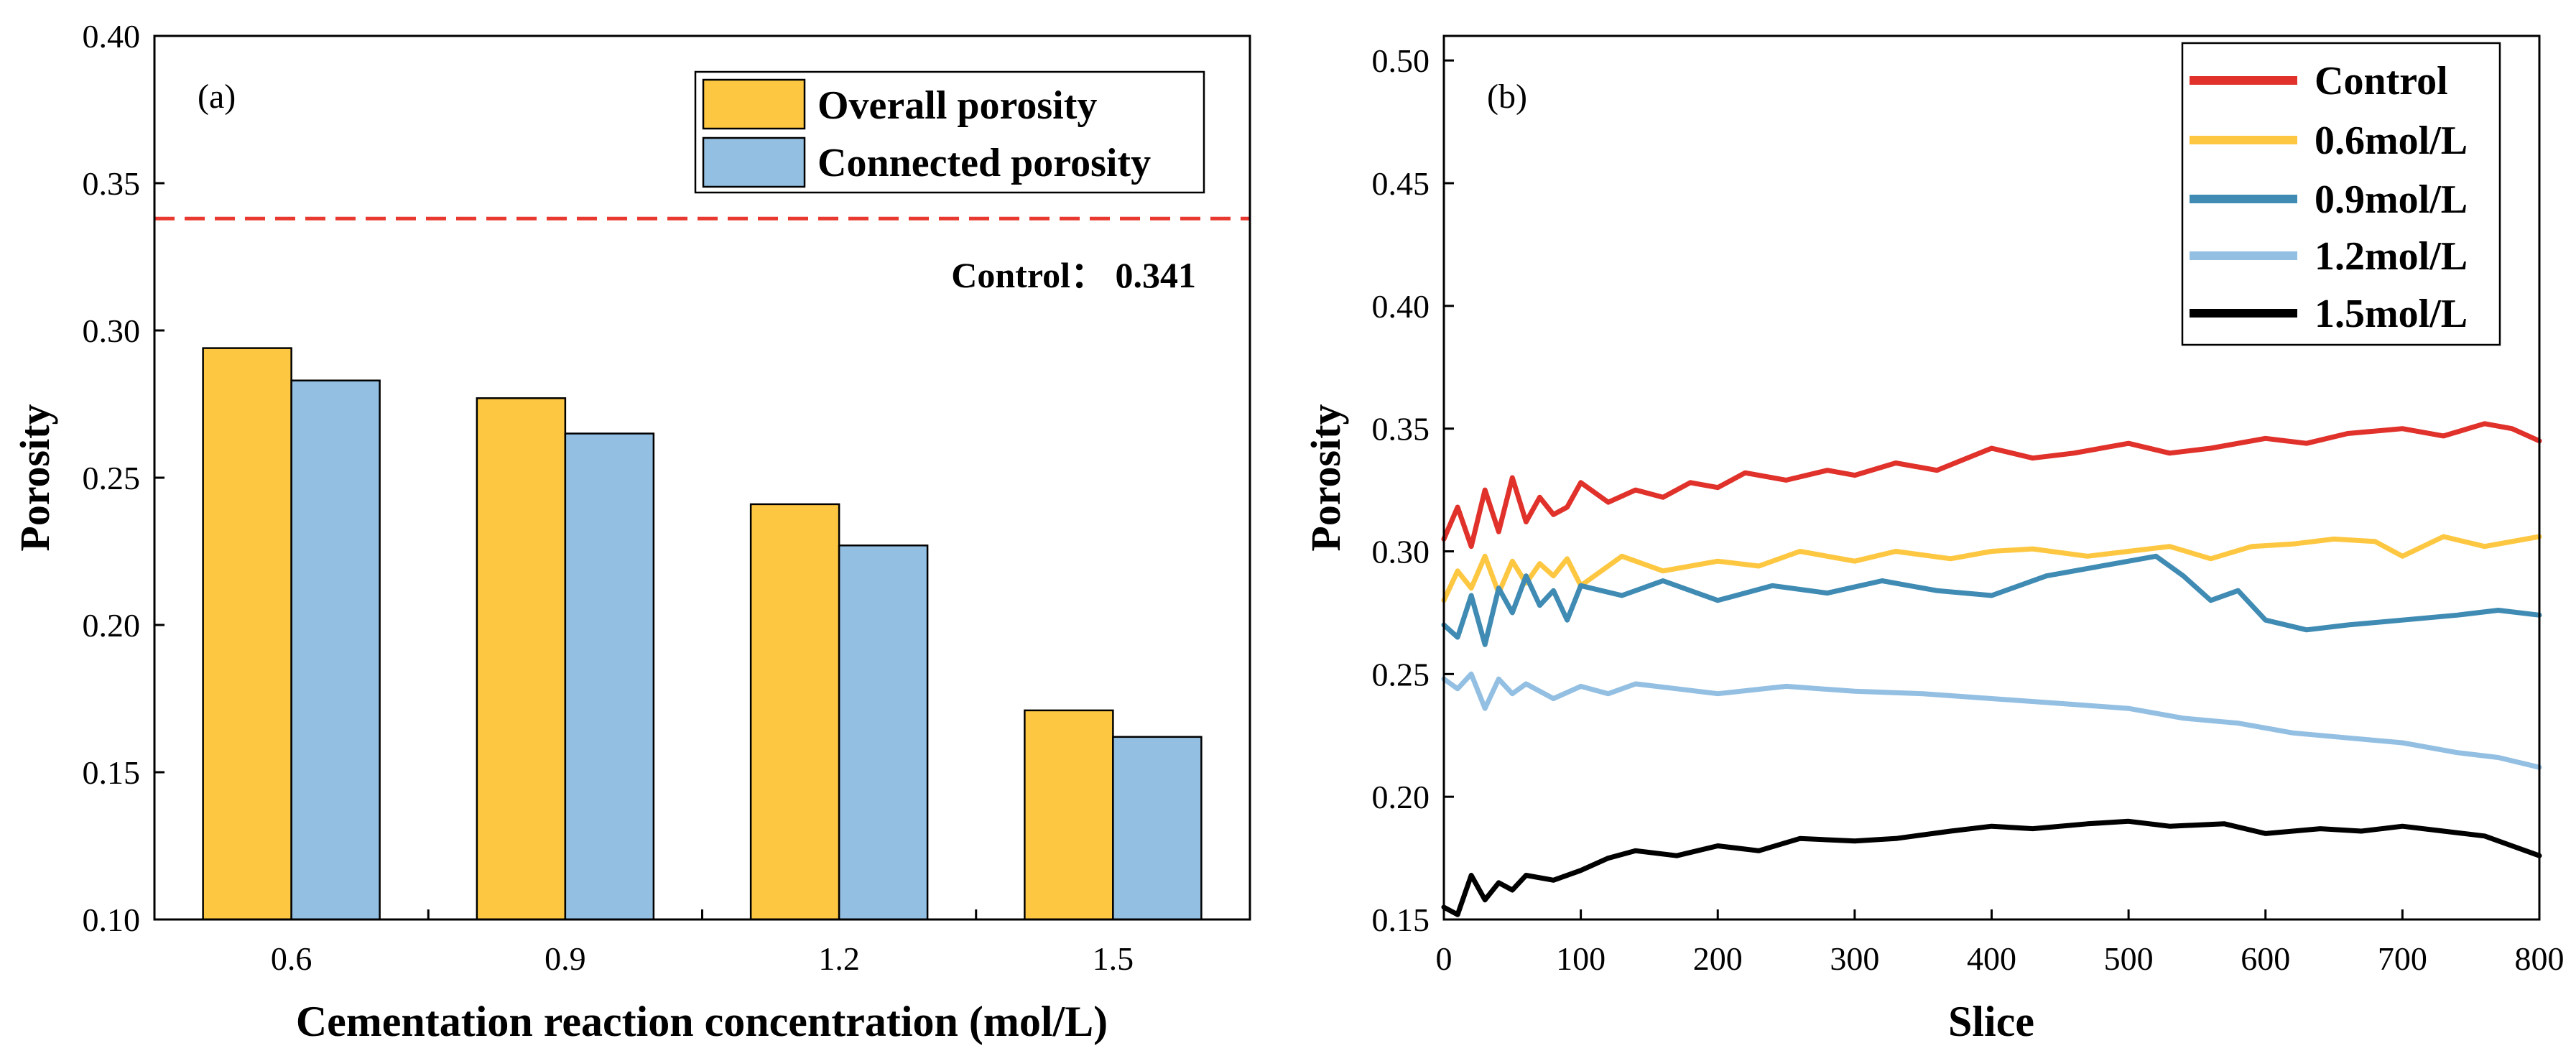 Image resolution: width=2576 pixels, height=1061 pixels. What do you see at coordinates (1113, 958) in the screenshot?
I see `a-x-tick-label: 1.5` at bounding box center [1113, 958].